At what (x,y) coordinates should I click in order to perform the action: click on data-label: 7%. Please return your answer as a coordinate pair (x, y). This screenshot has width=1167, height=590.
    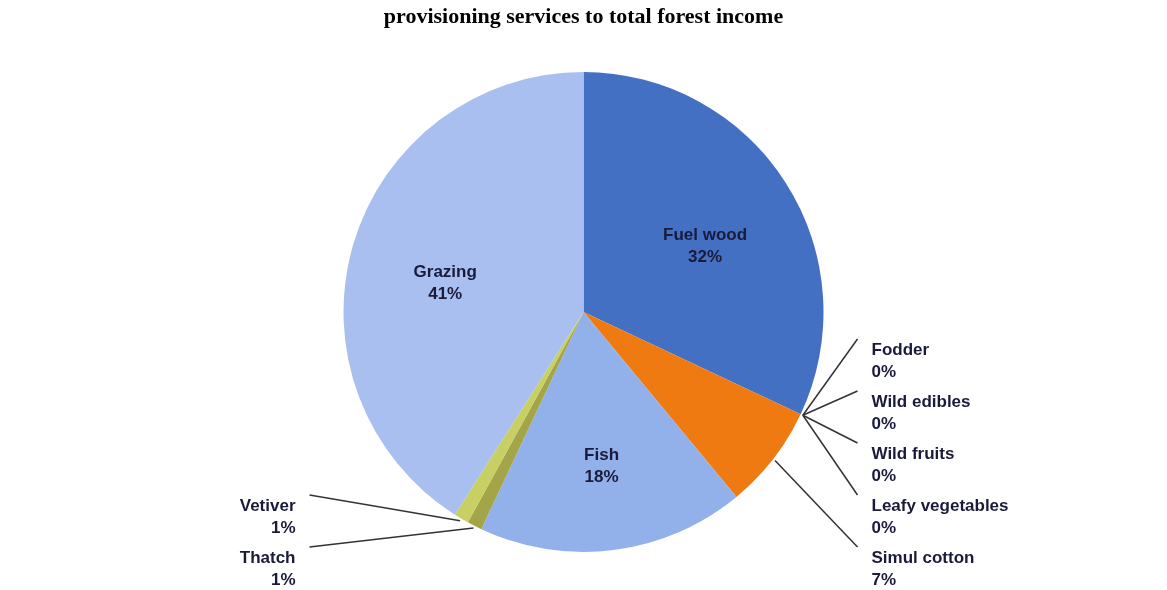
    Looking at the image, I should click on (884, 579).